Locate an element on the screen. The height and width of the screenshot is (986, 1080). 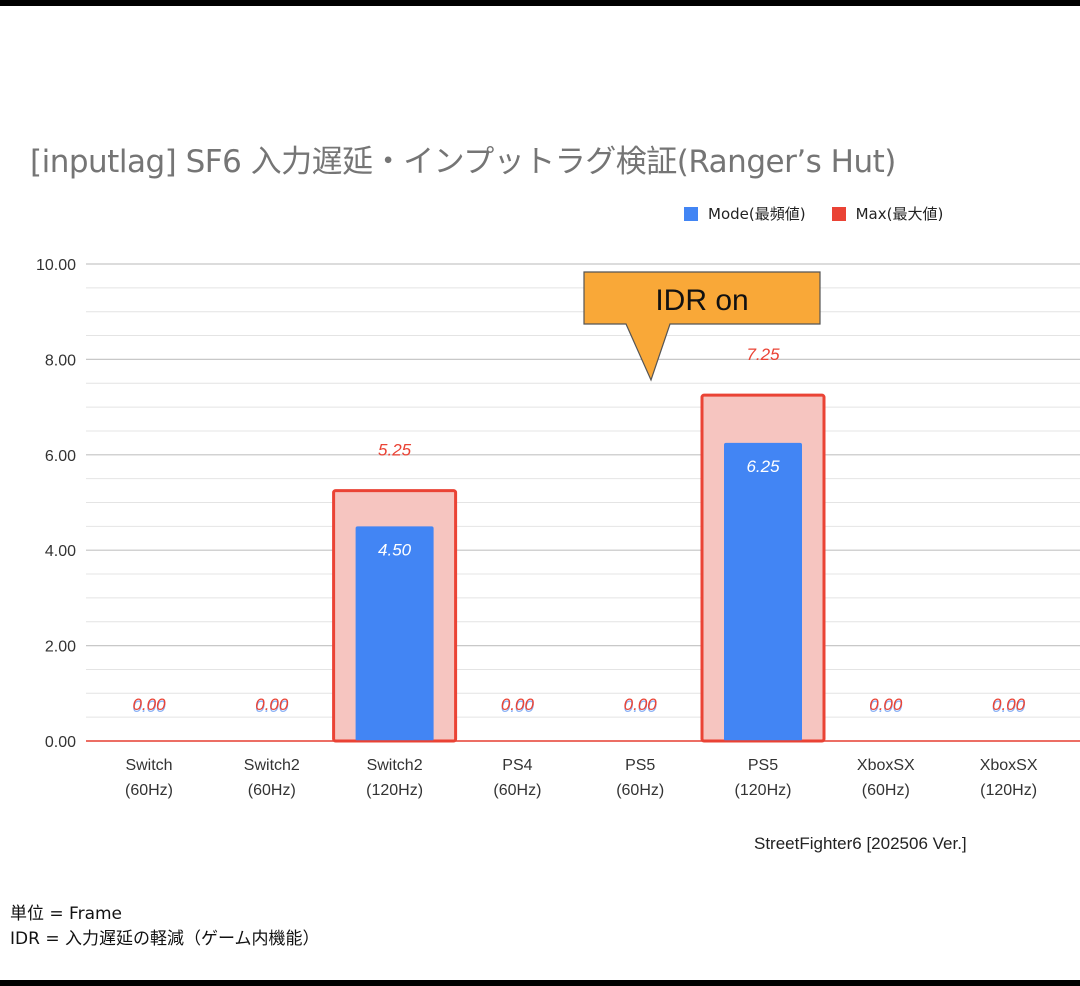
data-label-mode: 4.50 is located at coordinates (395, 549).